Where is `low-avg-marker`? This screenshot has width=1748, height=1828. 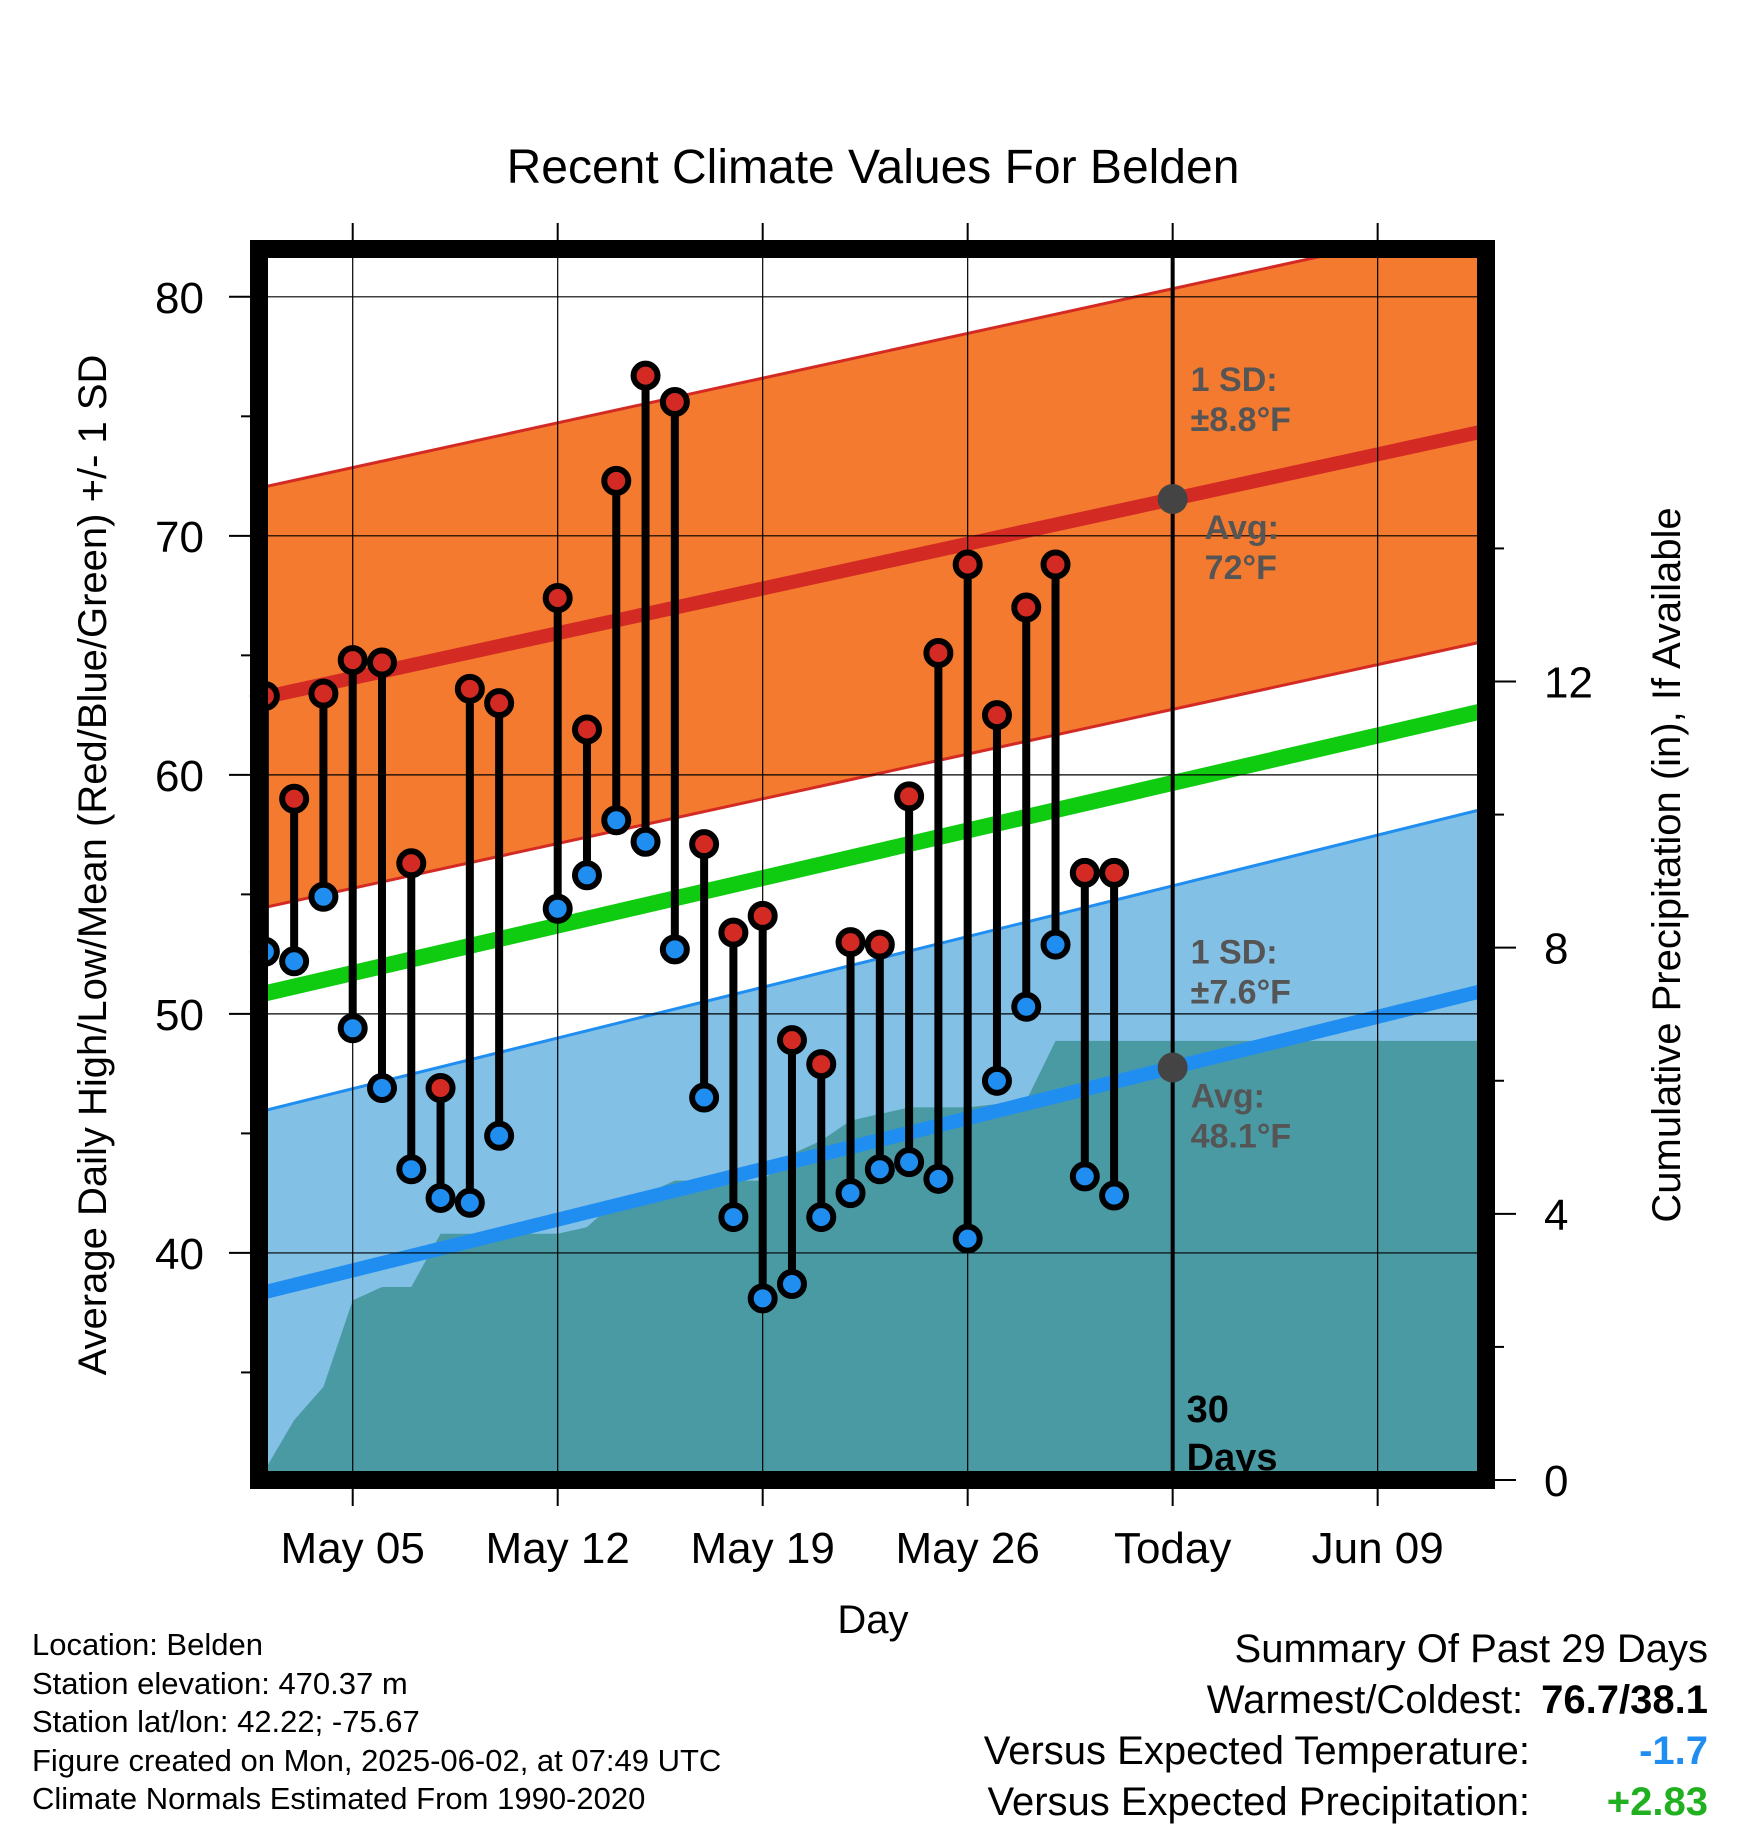
low-avg-marker is located at coordinates (1172, 1067).